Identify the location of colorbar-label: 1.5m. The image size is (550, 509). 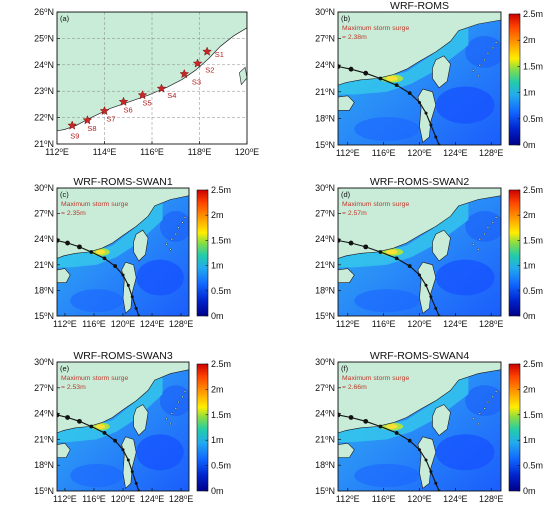
(533, 415).